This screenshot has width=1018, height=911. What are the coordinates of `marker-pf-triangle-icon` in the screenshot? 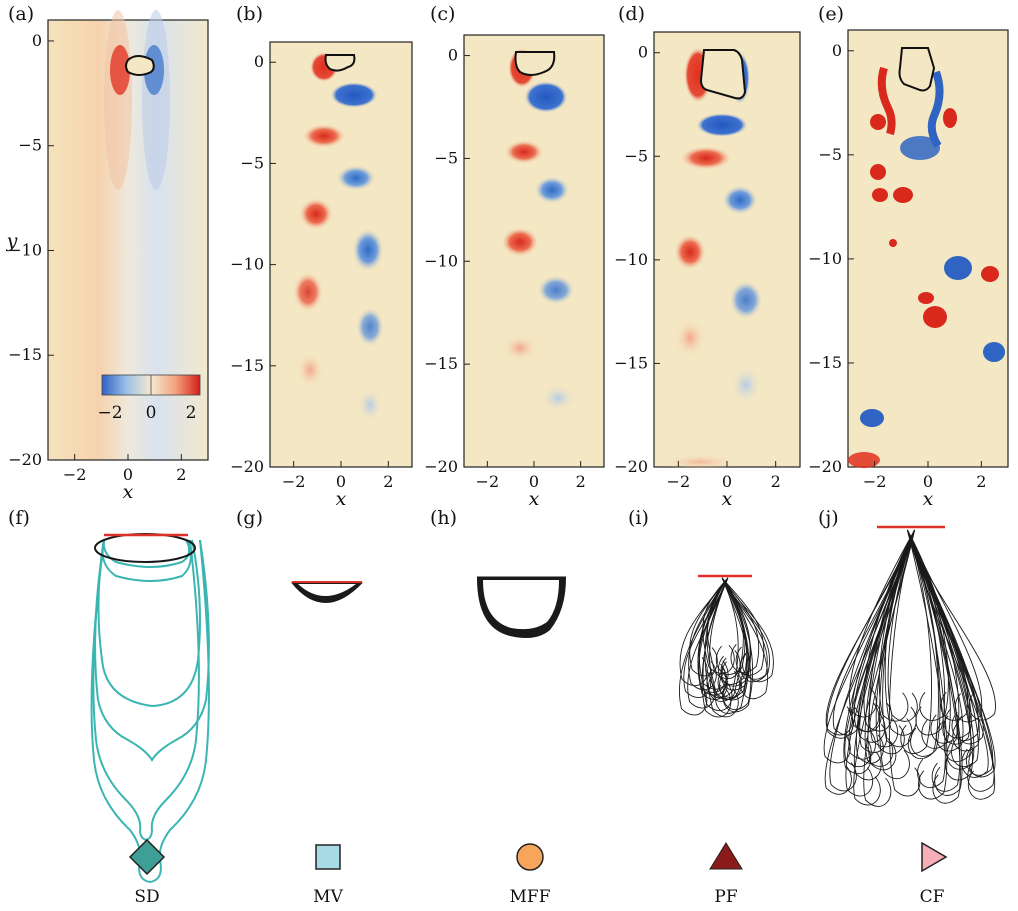 It's located at (726, 856).